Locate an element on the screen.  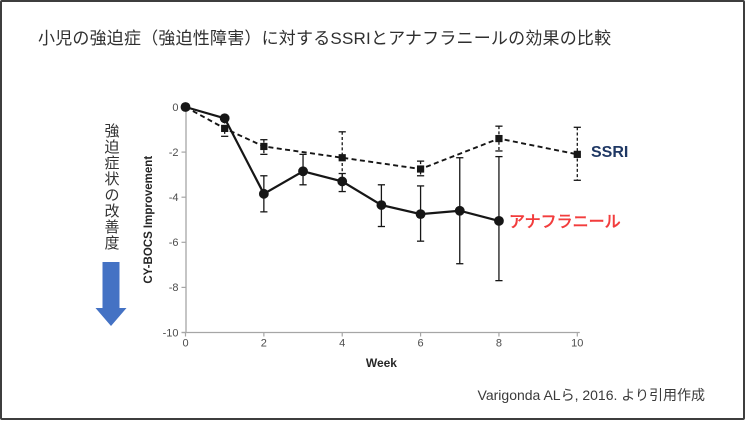
anafranil-series-label: アナフラニール is located at coordinates (565, 222).